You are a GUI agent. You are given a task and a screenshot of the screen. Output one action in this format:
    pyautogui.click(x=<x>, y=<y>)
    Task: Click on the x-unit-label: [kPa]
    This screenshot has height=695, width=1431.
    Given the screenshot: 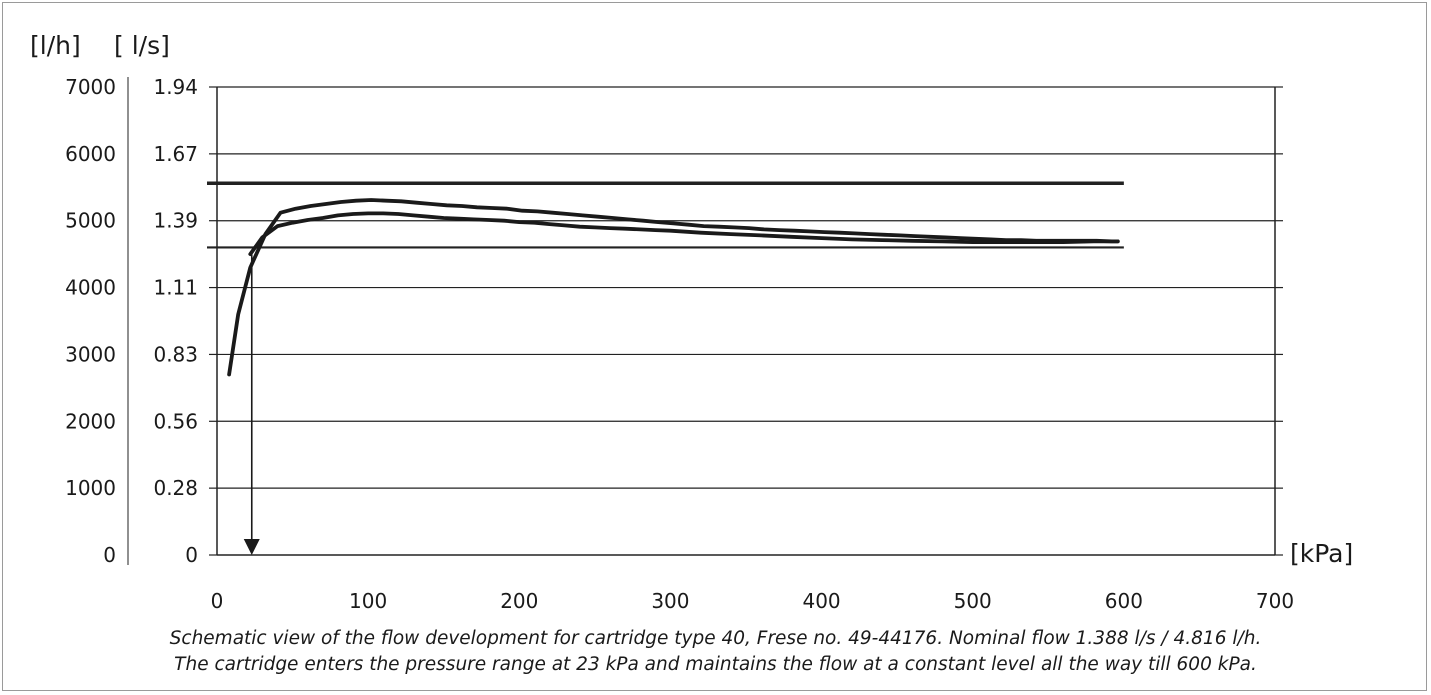 What is the action you would take?
    pyautogui.click(x=1321, y=553)
    